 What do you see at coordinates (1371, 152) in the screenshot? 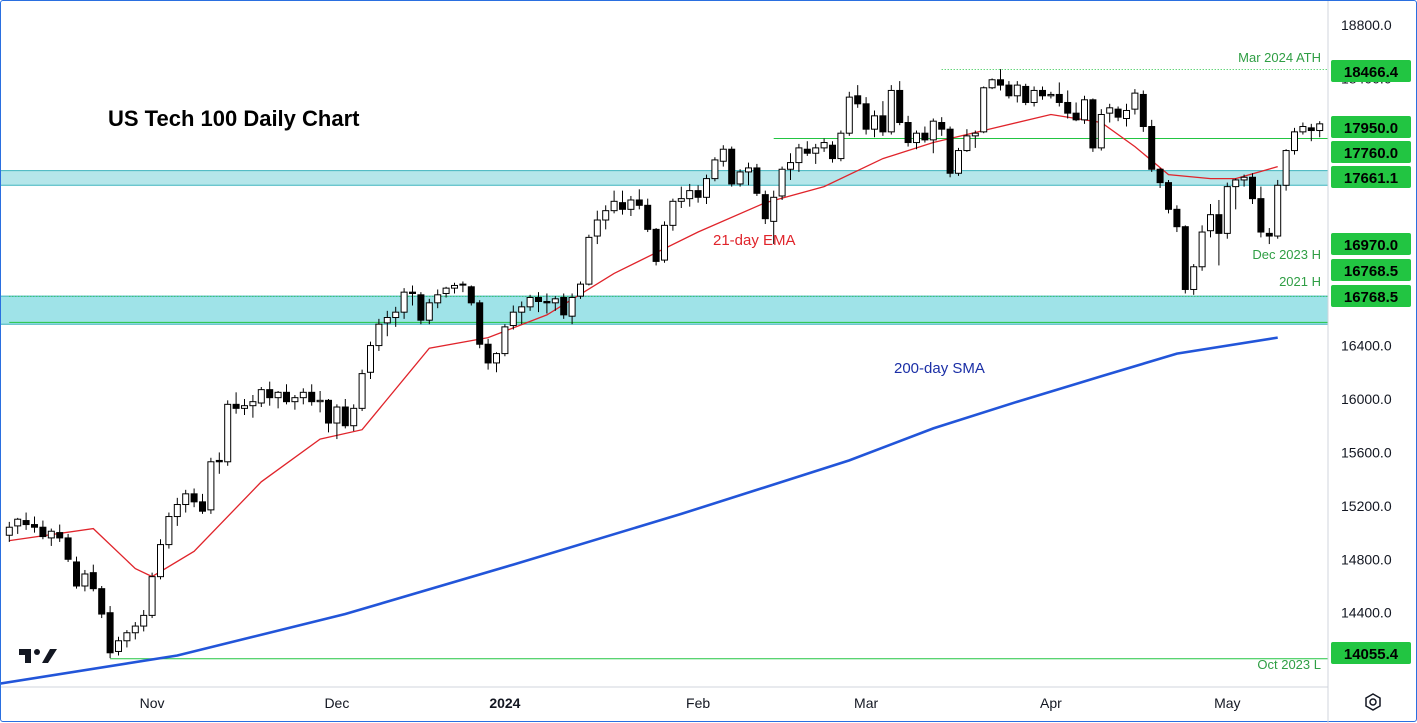
I see `price-tag: 17760.0` at bounding box center [1371, 152].